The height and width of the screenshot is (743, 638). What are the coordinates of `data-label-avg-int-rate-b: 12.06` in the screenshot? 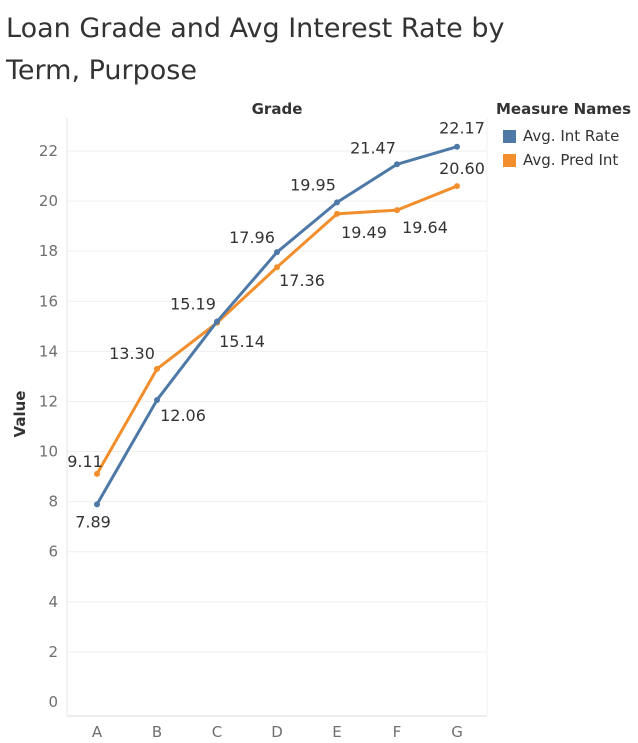 It's located at (183, 415).